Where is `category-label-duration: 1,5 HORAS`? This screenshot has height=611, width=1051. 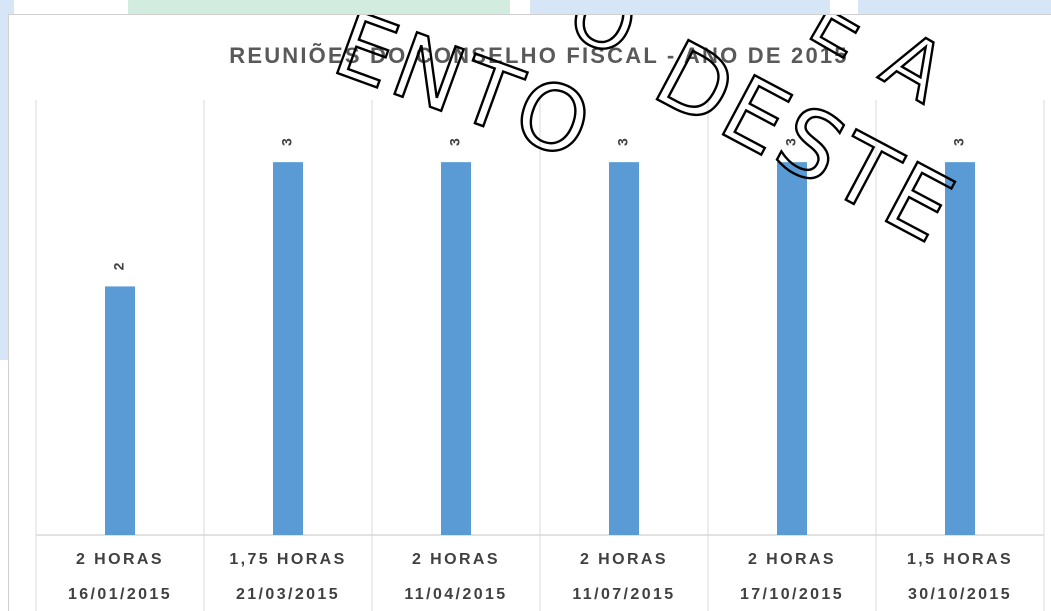 category-label-duration: 1,5 HORAS is located at coordinates (960, 559).